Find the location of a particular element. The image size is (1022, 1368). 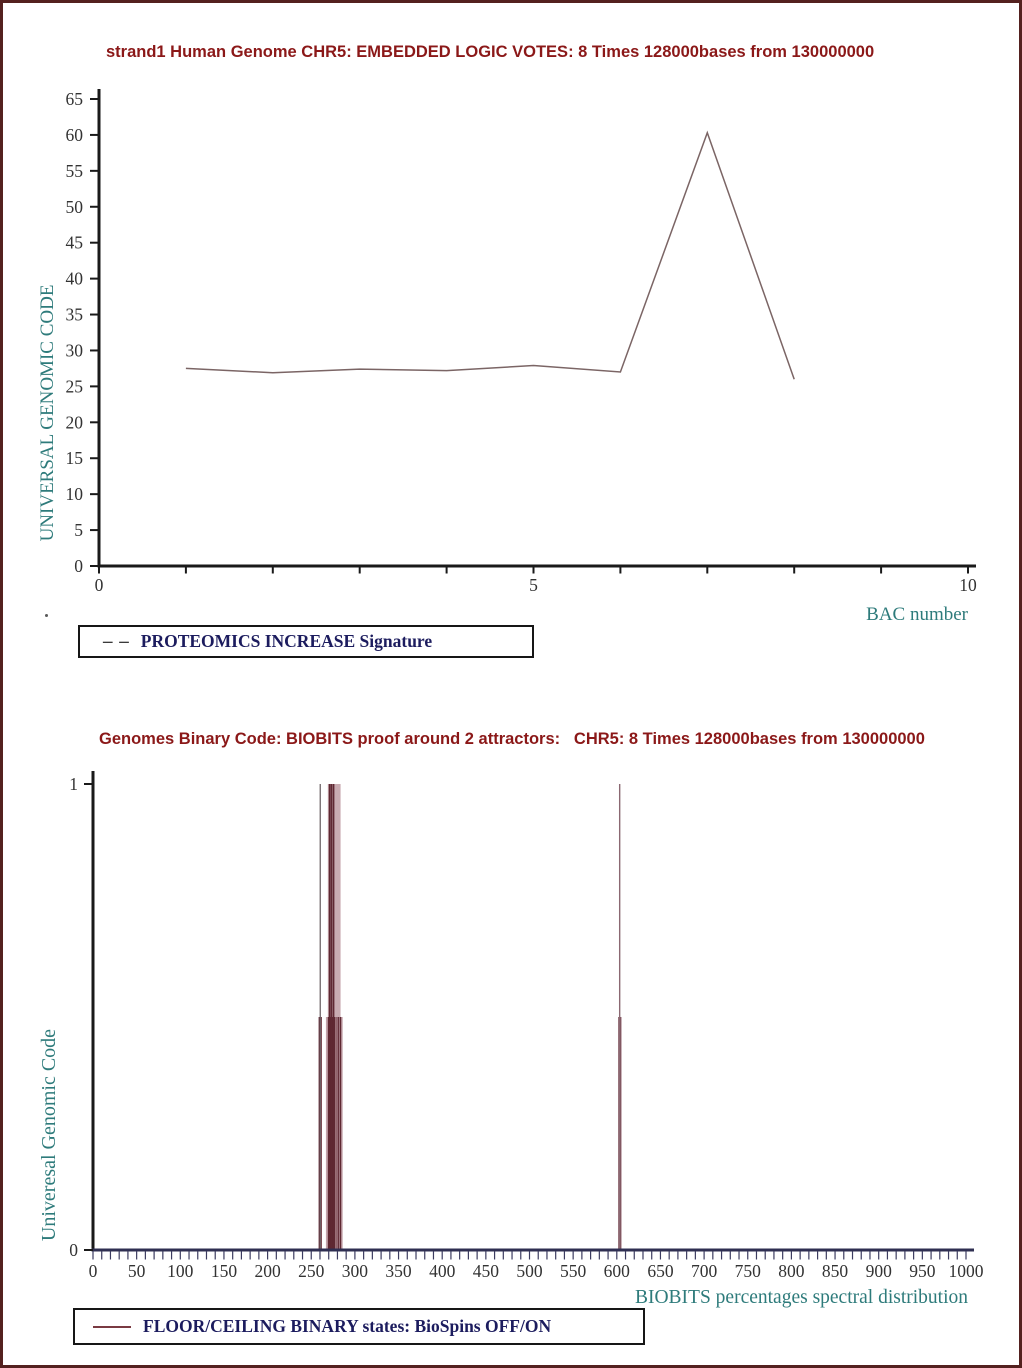

solid-line-marker is located at coordinates (112, 1326).